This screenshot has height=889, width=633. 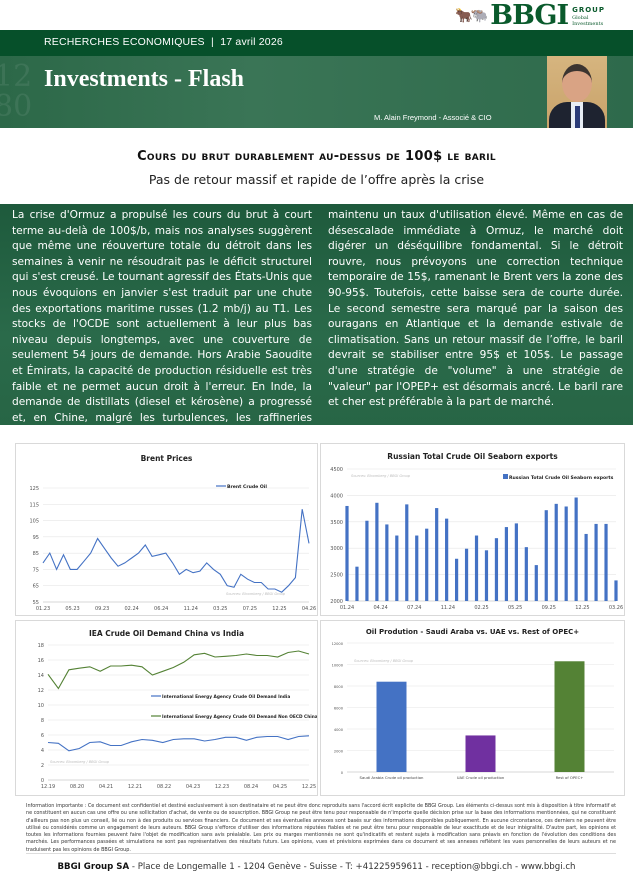 I want to click on y-tick-label: 115, so click(x=34, y=505).